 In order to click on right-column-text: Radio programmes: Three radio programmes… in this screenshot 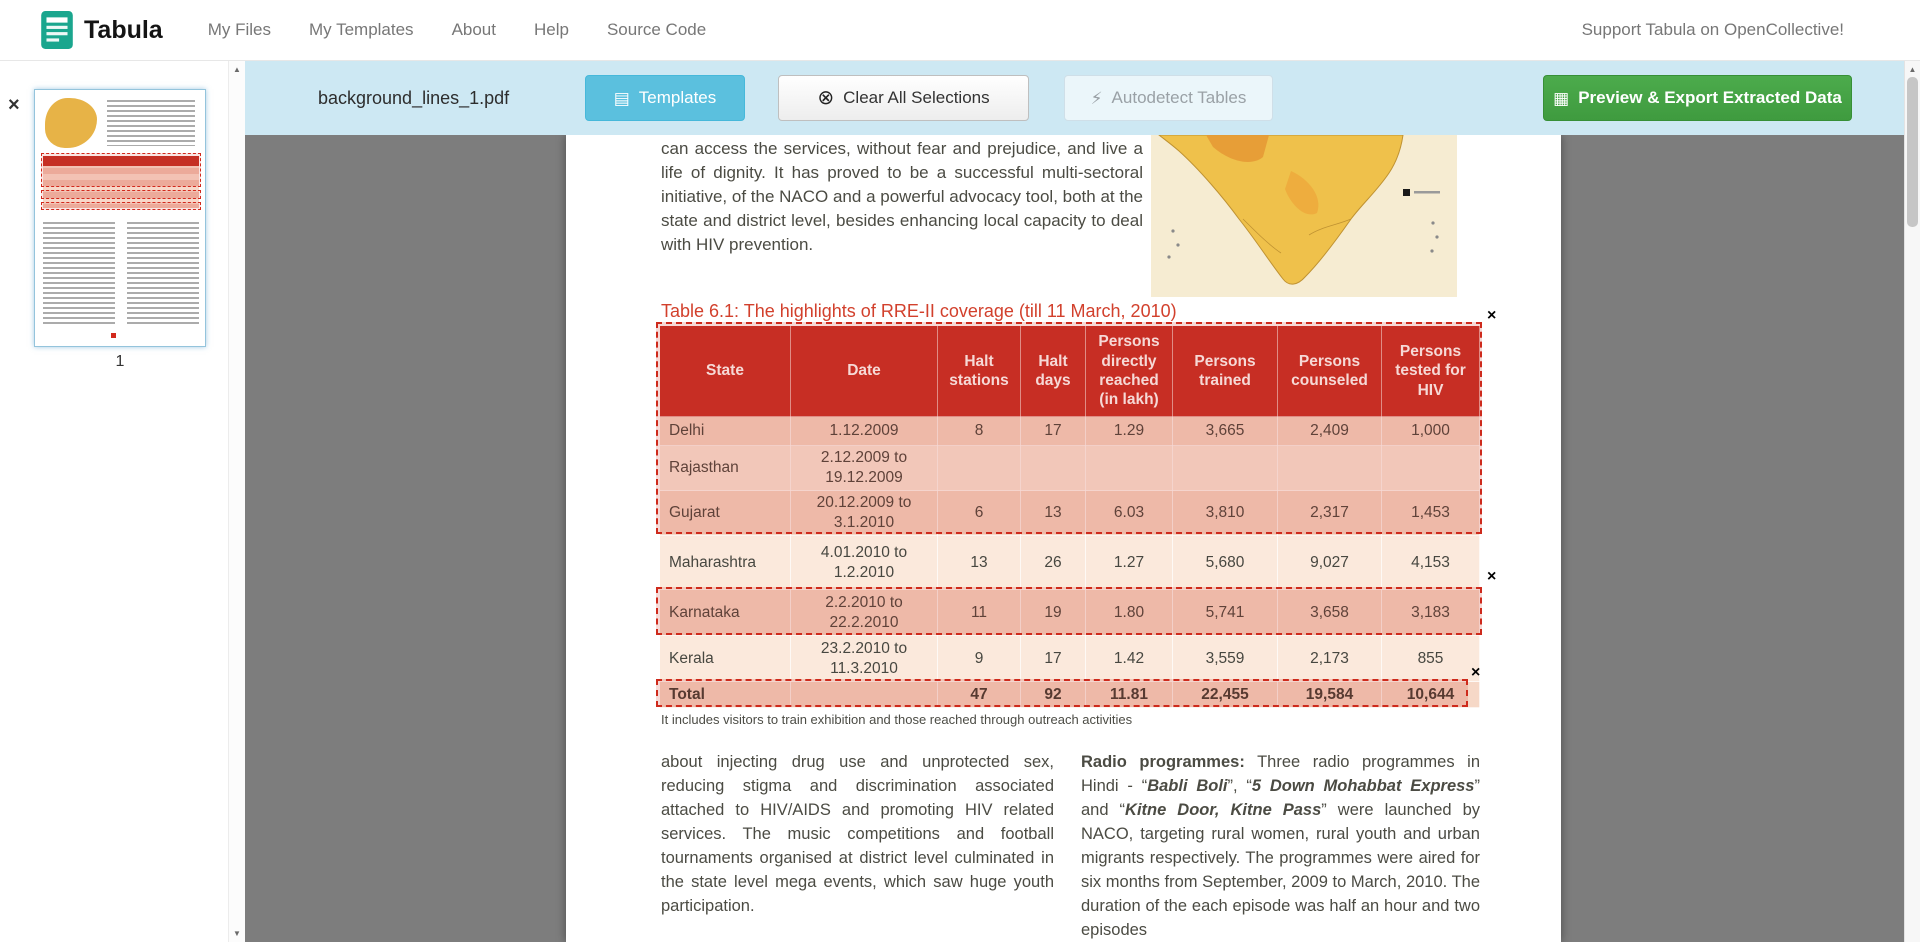, I will do `click(1280, 846)`.